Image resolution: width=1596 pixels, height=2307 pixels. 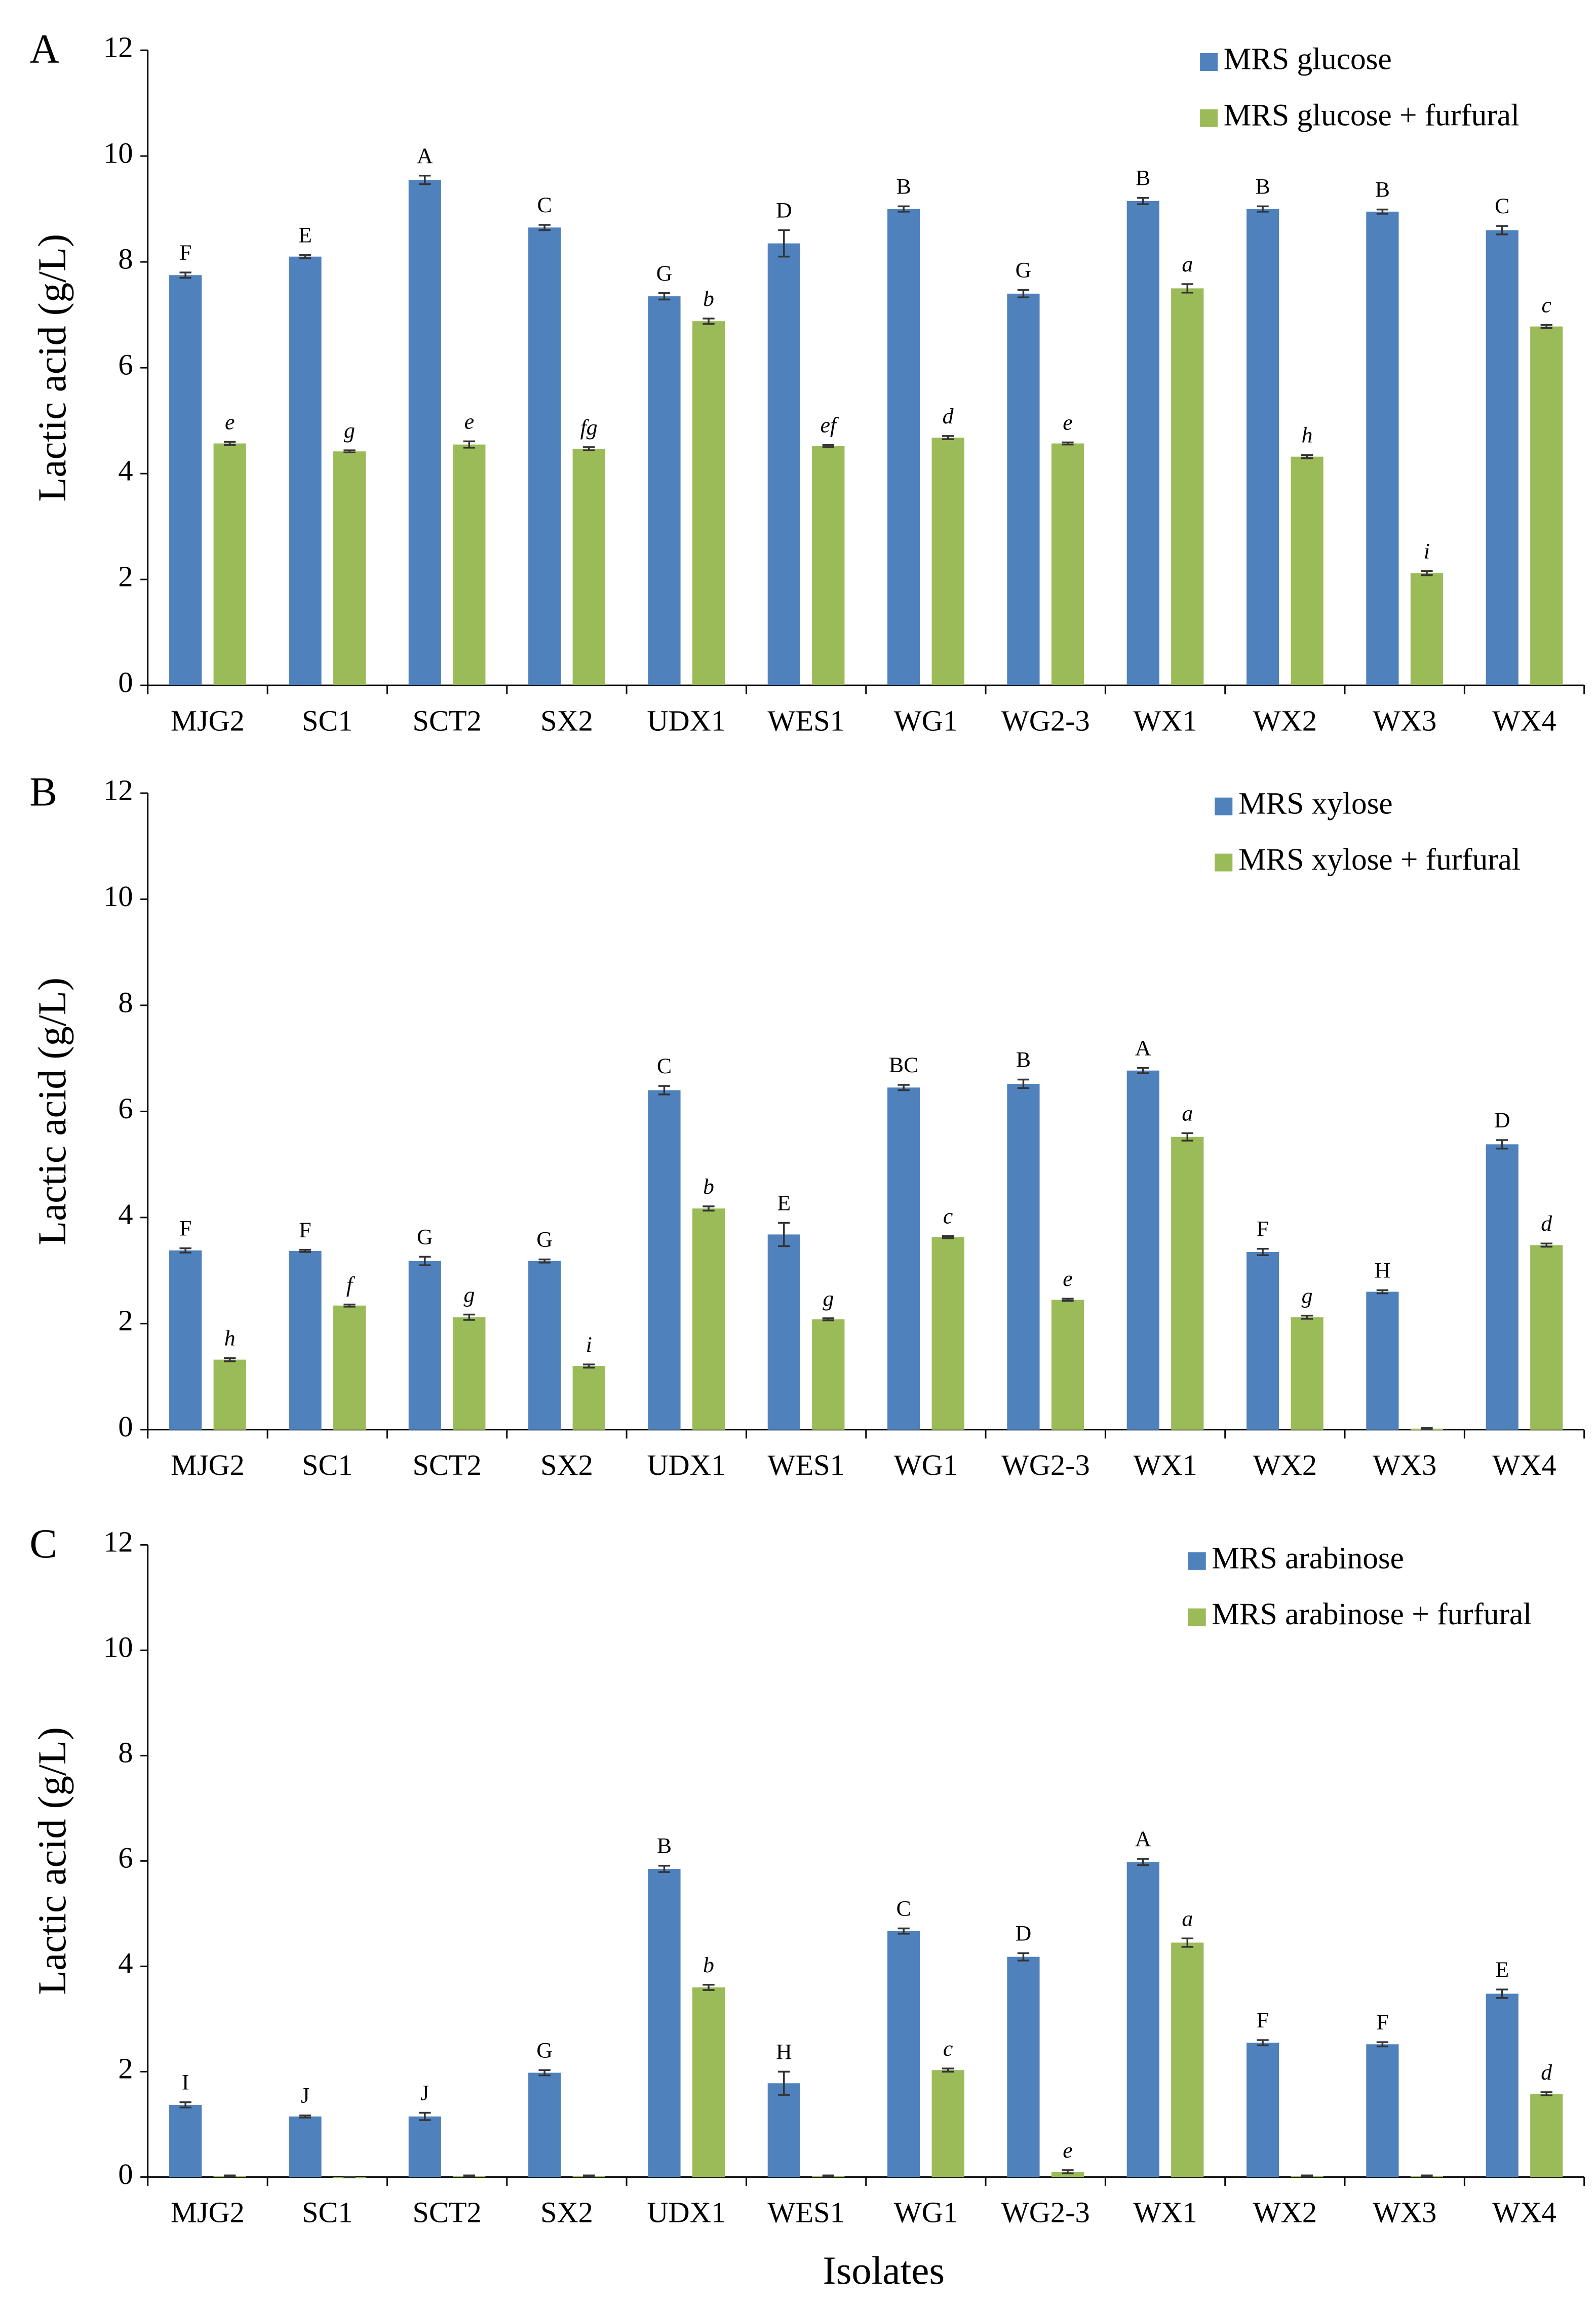 What do you see at coordinates (903, 1065) in the screenshot?
I see `significance-letter: BC` at bounding box center [903, 1065].